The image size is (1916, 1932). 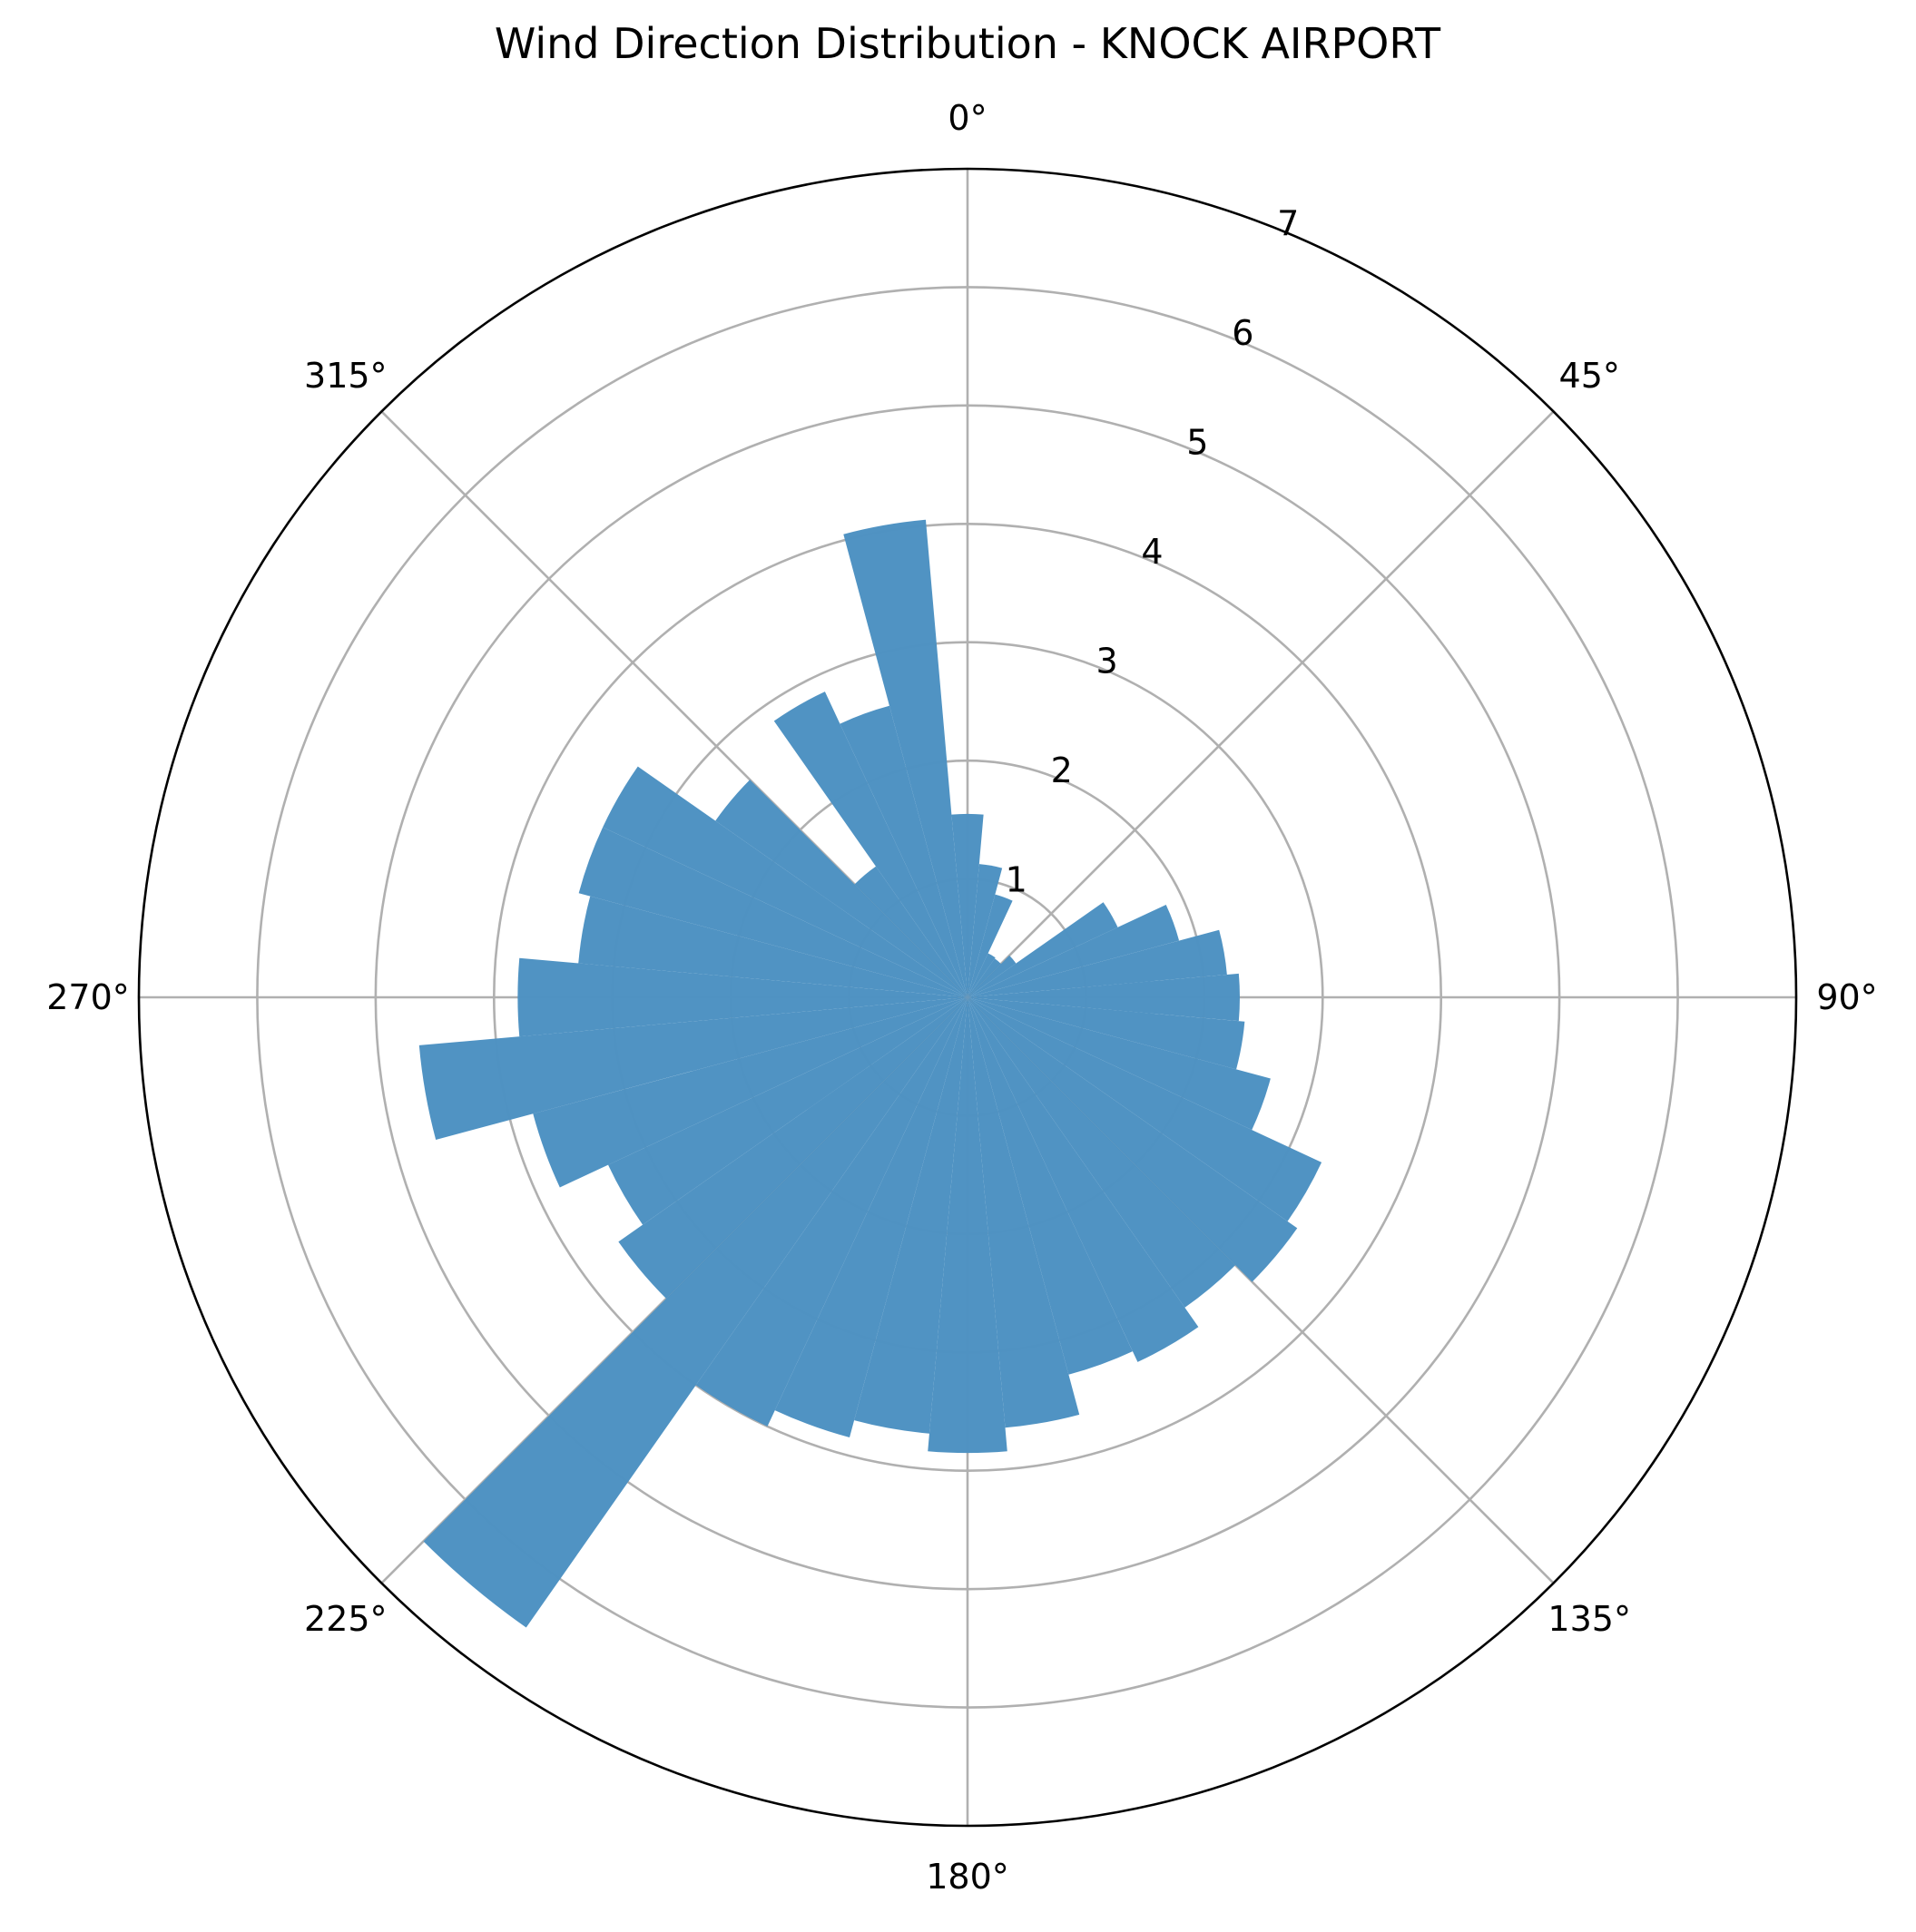 I want to click on r-tick-label: 5, so click(x=1197, y=442).